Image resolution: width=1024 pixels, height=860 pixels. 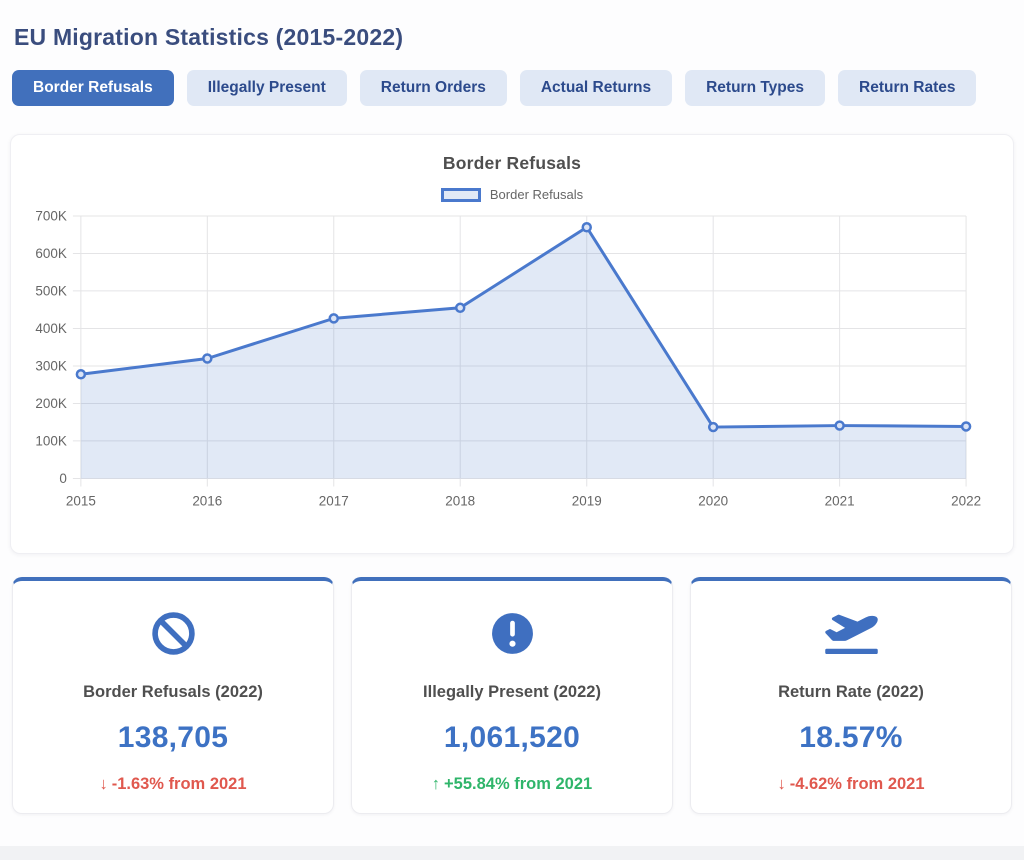 I want to click on svg-text: 2021, so click(x=840, y=500).